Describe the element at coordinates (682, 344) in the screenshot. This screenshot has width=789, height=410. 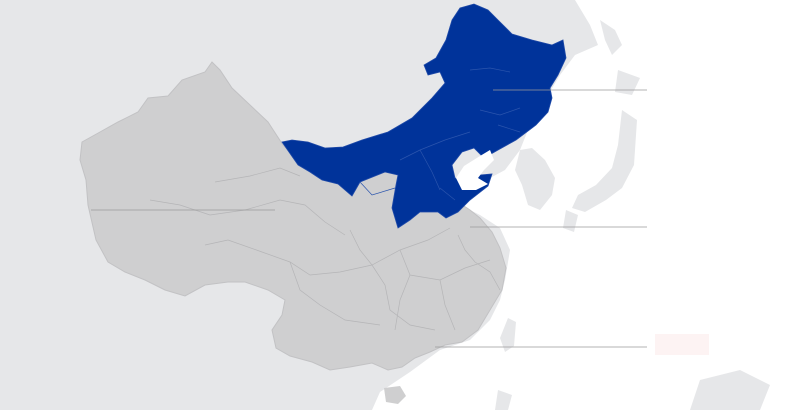
I see `callout-label-box` at that location.